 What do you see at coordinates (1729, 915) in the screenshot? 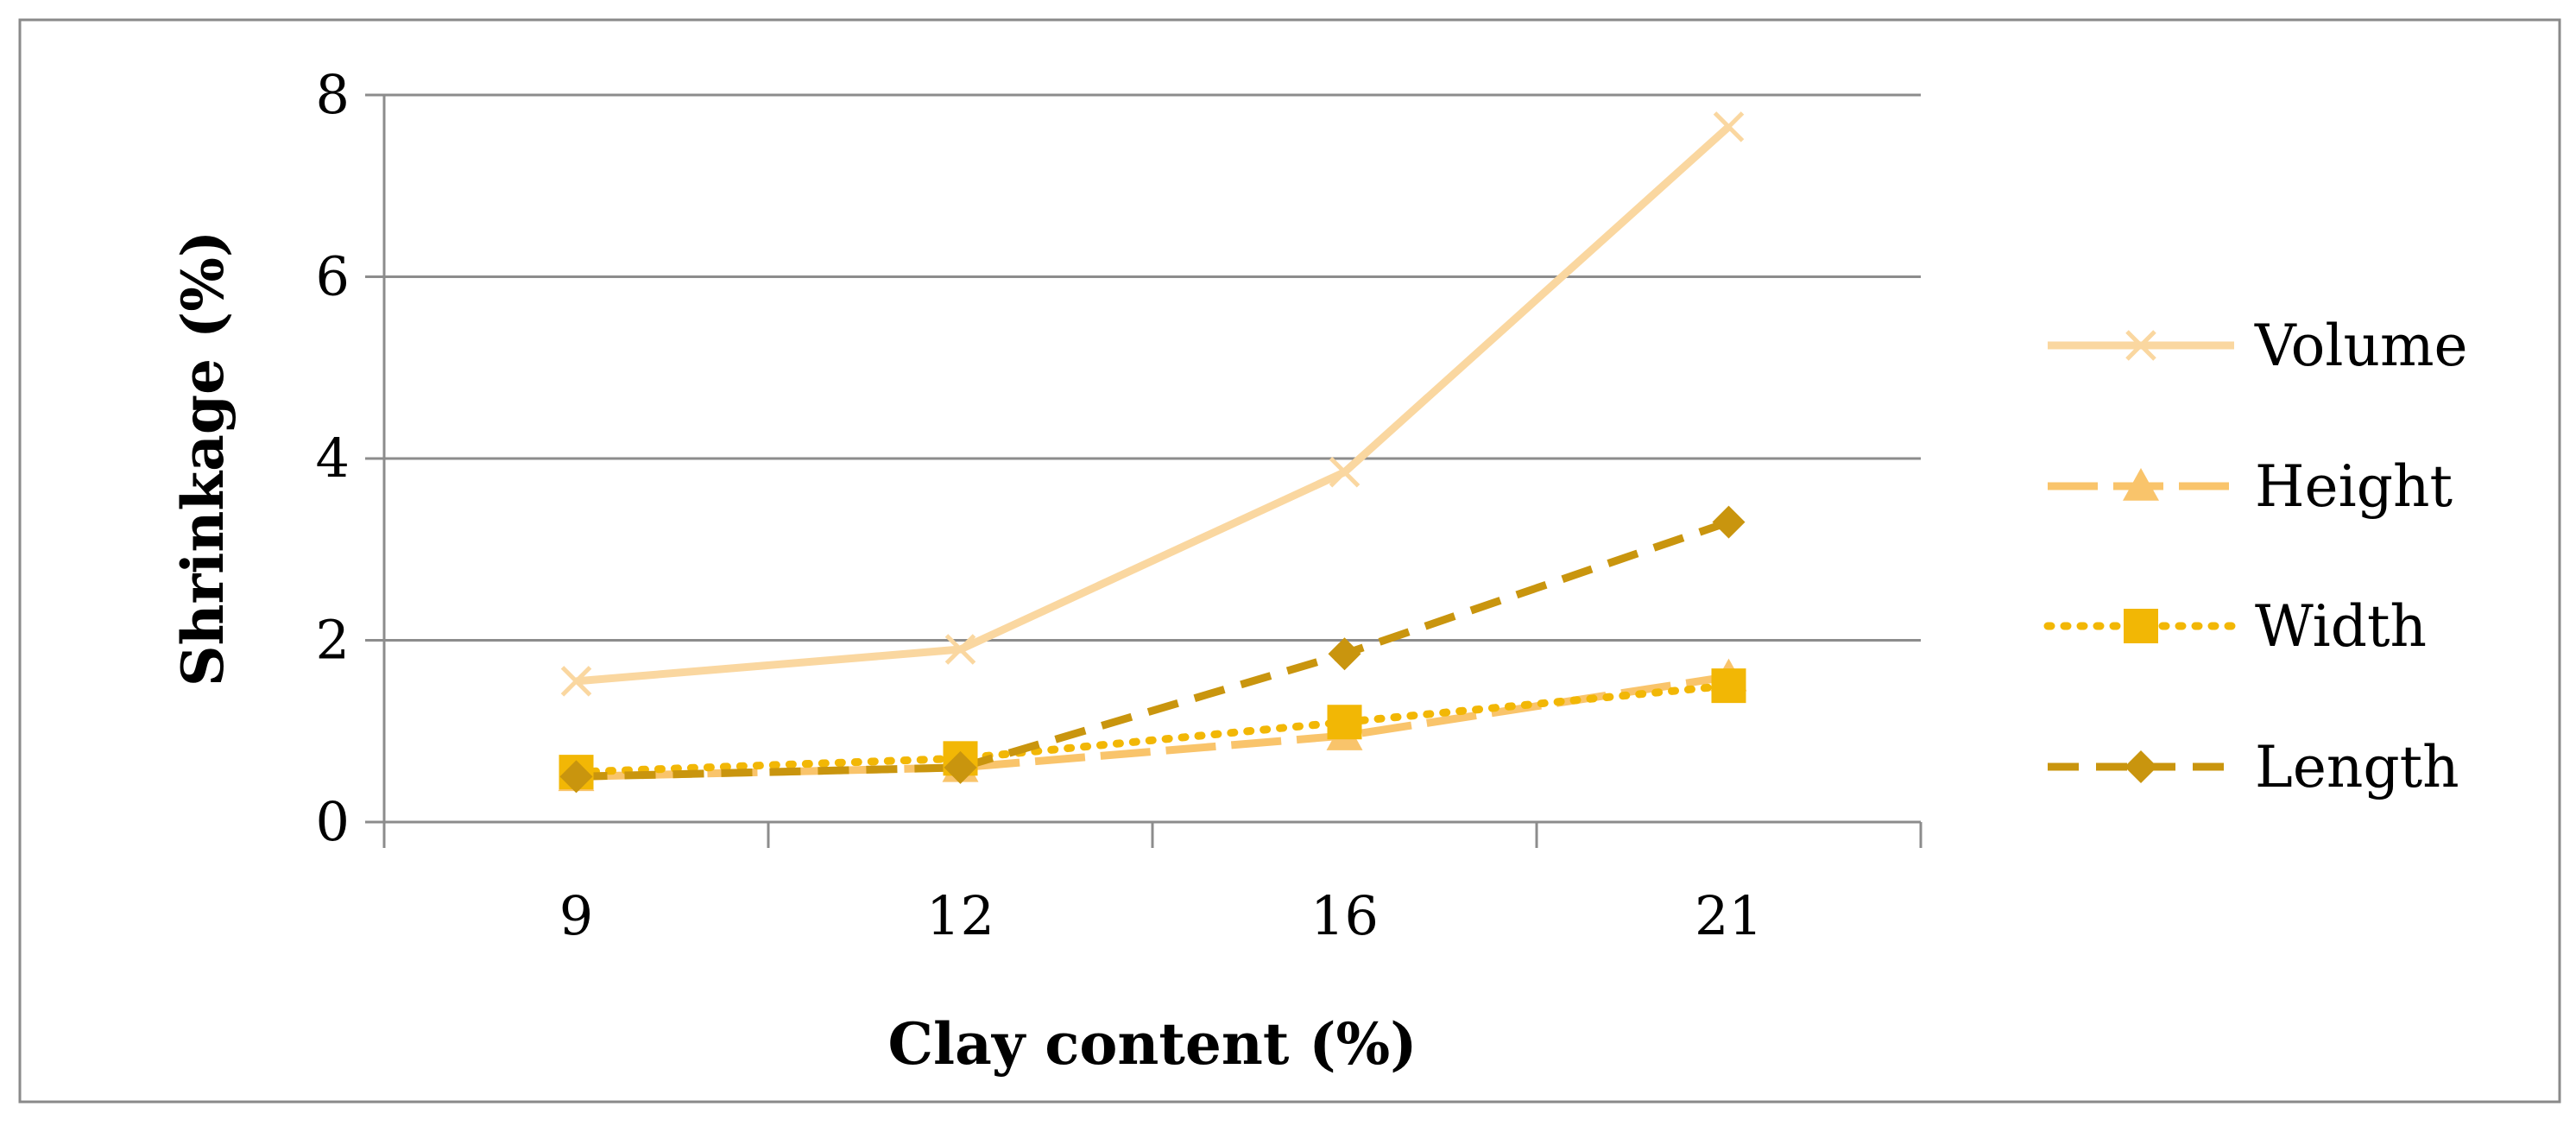
I see `x-tick-label: 21` at bounding box center [1729, 915].